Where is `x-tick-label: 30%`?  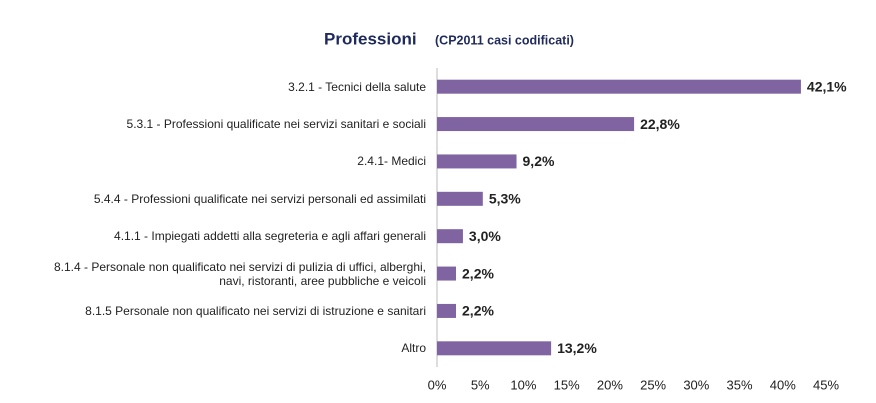 x-tick-label: 30% is located at coordinates (696, 384).